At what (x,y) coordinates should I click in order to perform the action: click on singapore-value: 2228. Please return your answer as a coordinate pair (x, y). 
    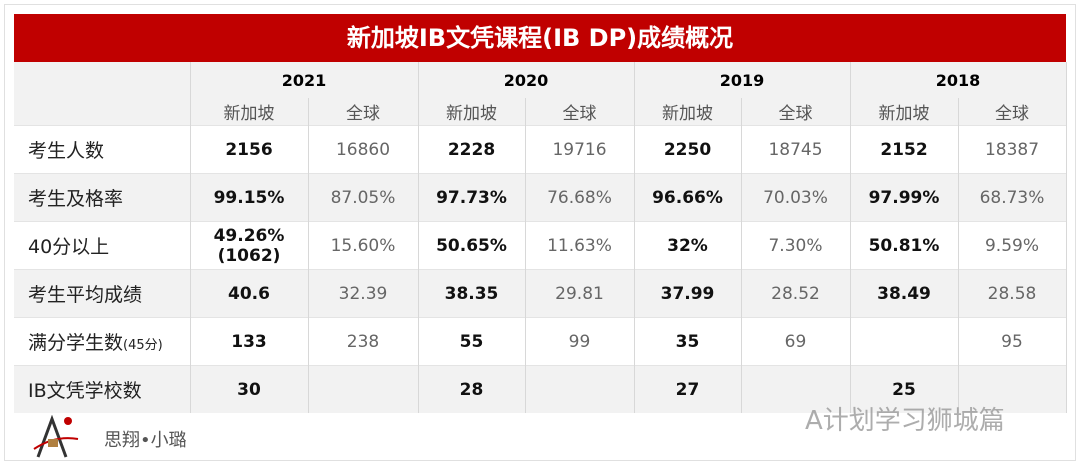
    Looking at the image, I should click on (472, 149).